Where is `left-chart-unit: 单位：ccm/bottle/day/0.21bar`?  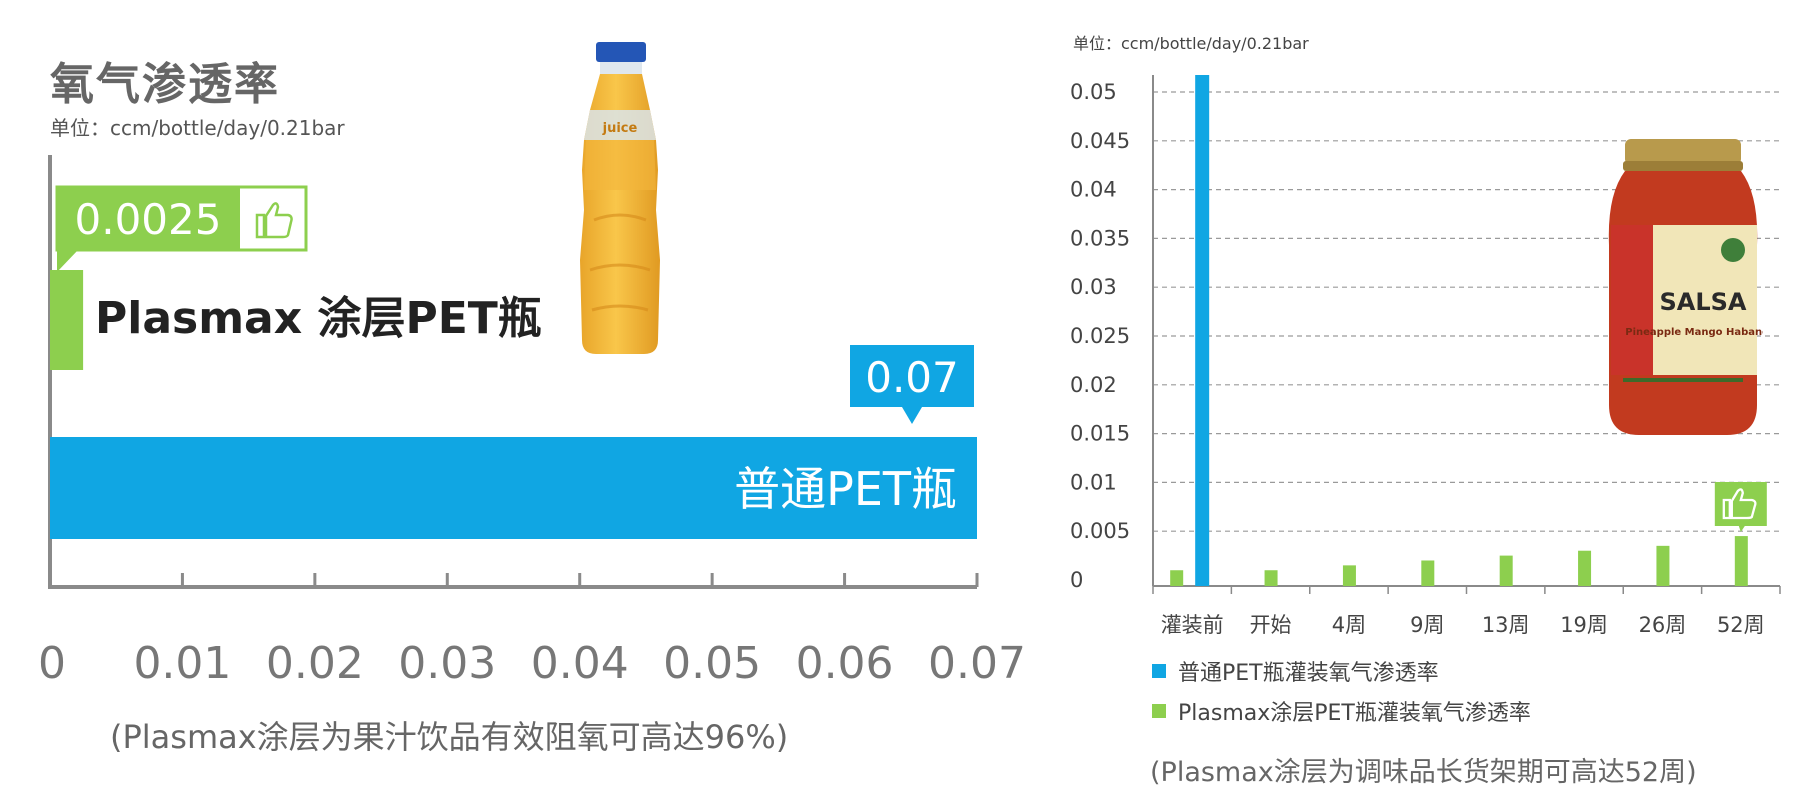
left-chart-unit: 单位：ccm/bottle/day/0.21bar is located at coordinates (197, 128).